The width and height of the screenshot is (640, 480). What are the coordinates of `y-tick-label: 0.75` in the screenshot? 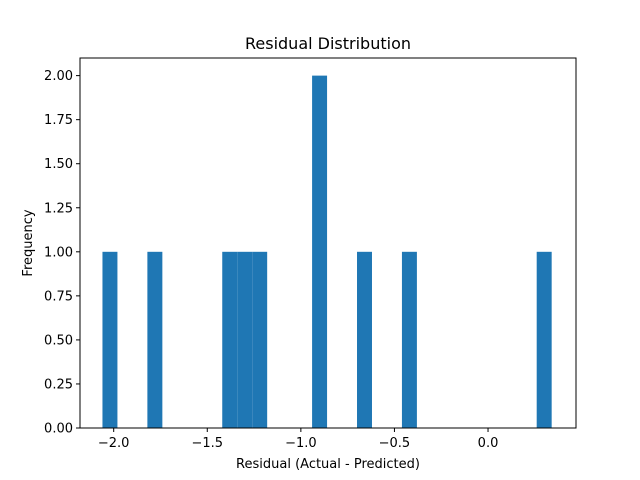 It's located at (58, 296).